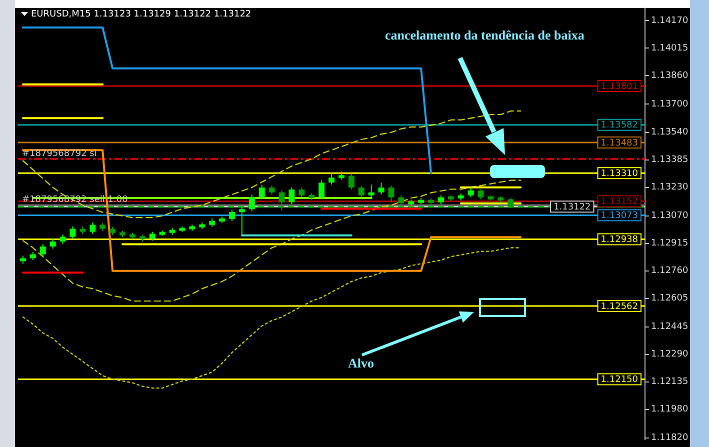 Image resolution: width=709 pixels, height=447 pixels. What do you see at coordinates (669, 21) in the screenshot?
I see `y-tick-label: 1.14170` at bounding box center [669, 21].